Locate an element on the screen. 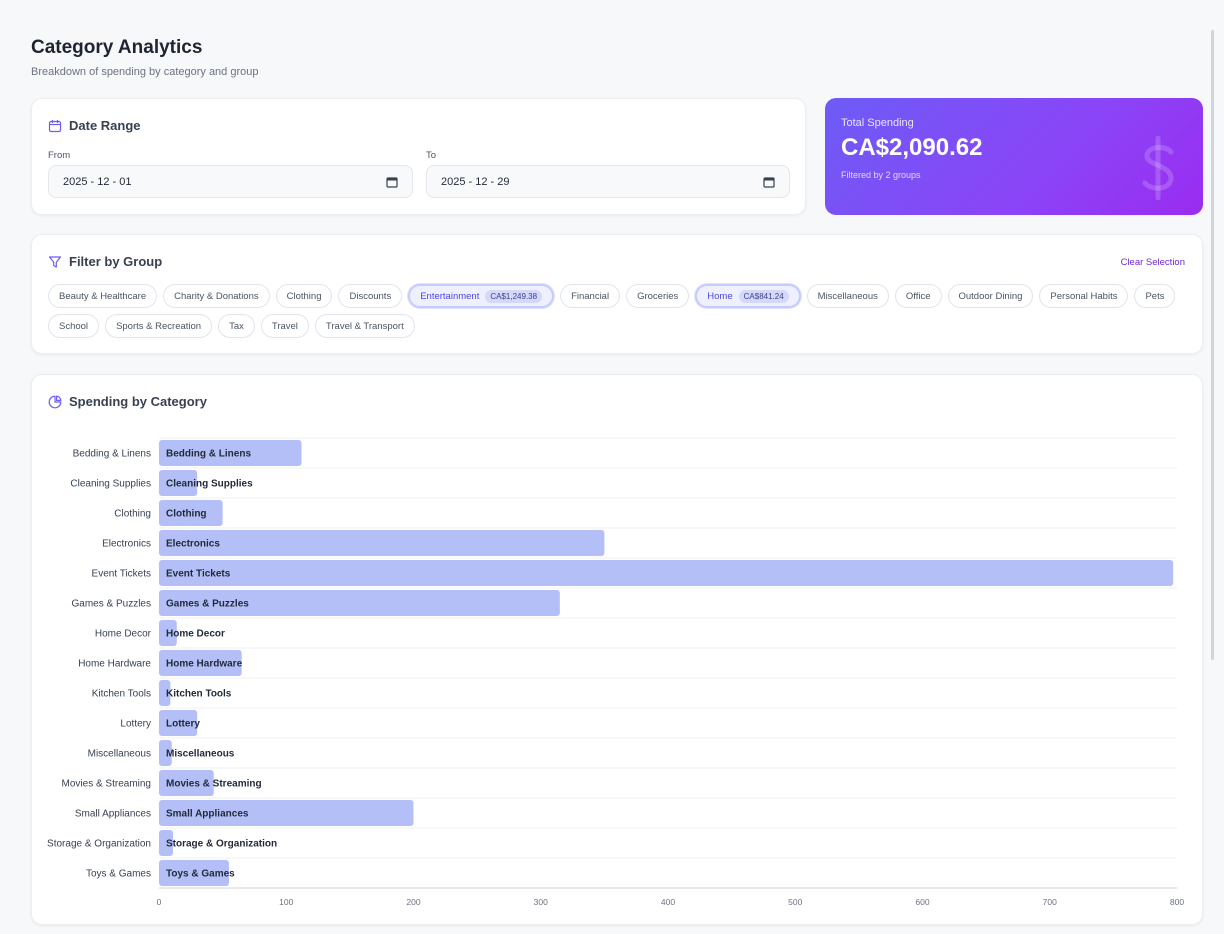 Image resolution: width=1224 pixels, height=934 pixels. y-tick-label: Bedding & Linens is located at coordinates (112, 454).